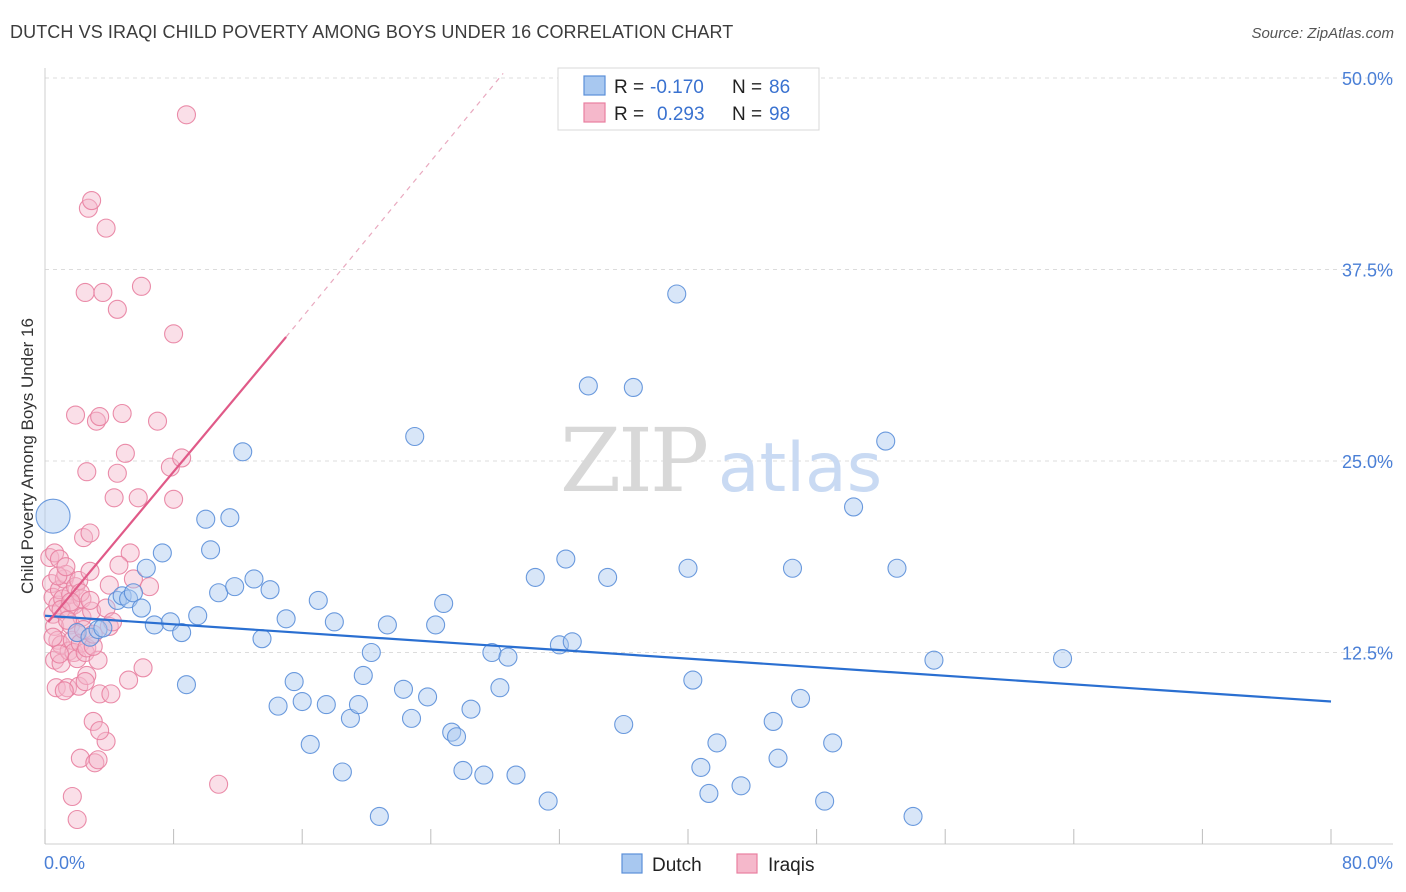 Image resolution: width=1406 pixels, height=892 pixels. I want to click on y-tick-label-1: 25.0%, so click(1367, 462).